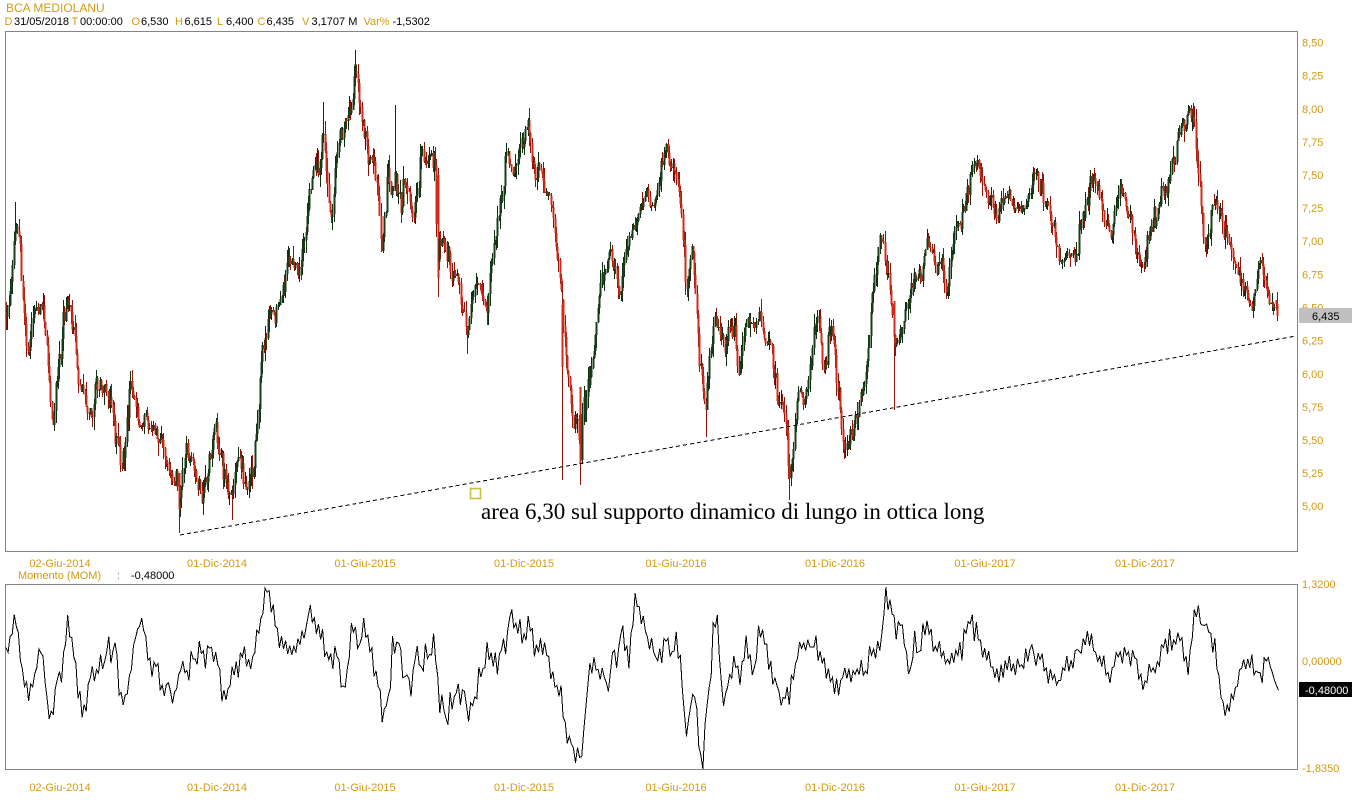 The image size is (1352, 800). What do you see at coordinates (1312, 242) in the screenshot?
I see `svg-text: 7,00` at bounding box center [1312, 242].